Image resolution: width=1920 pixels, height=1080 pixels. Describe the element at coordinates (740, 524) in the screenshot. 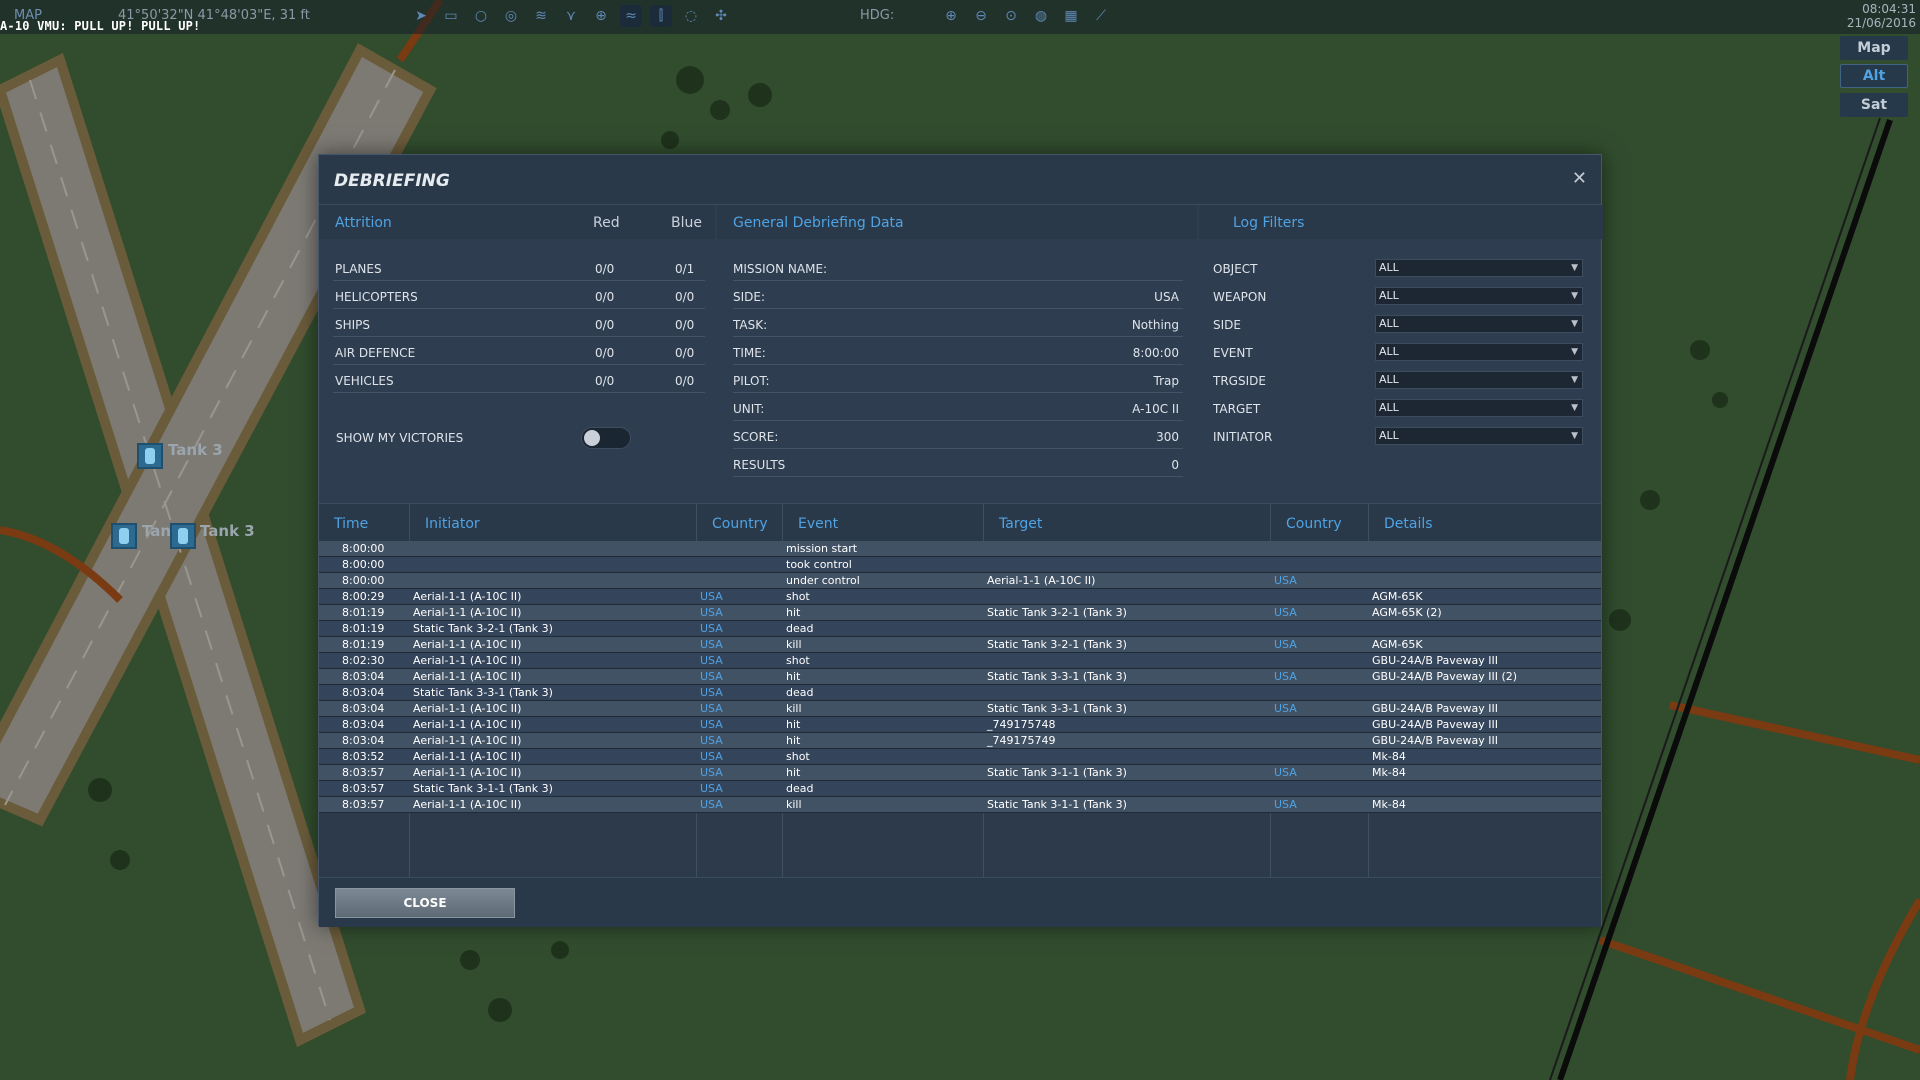

I see `col-country: Country` at that location.